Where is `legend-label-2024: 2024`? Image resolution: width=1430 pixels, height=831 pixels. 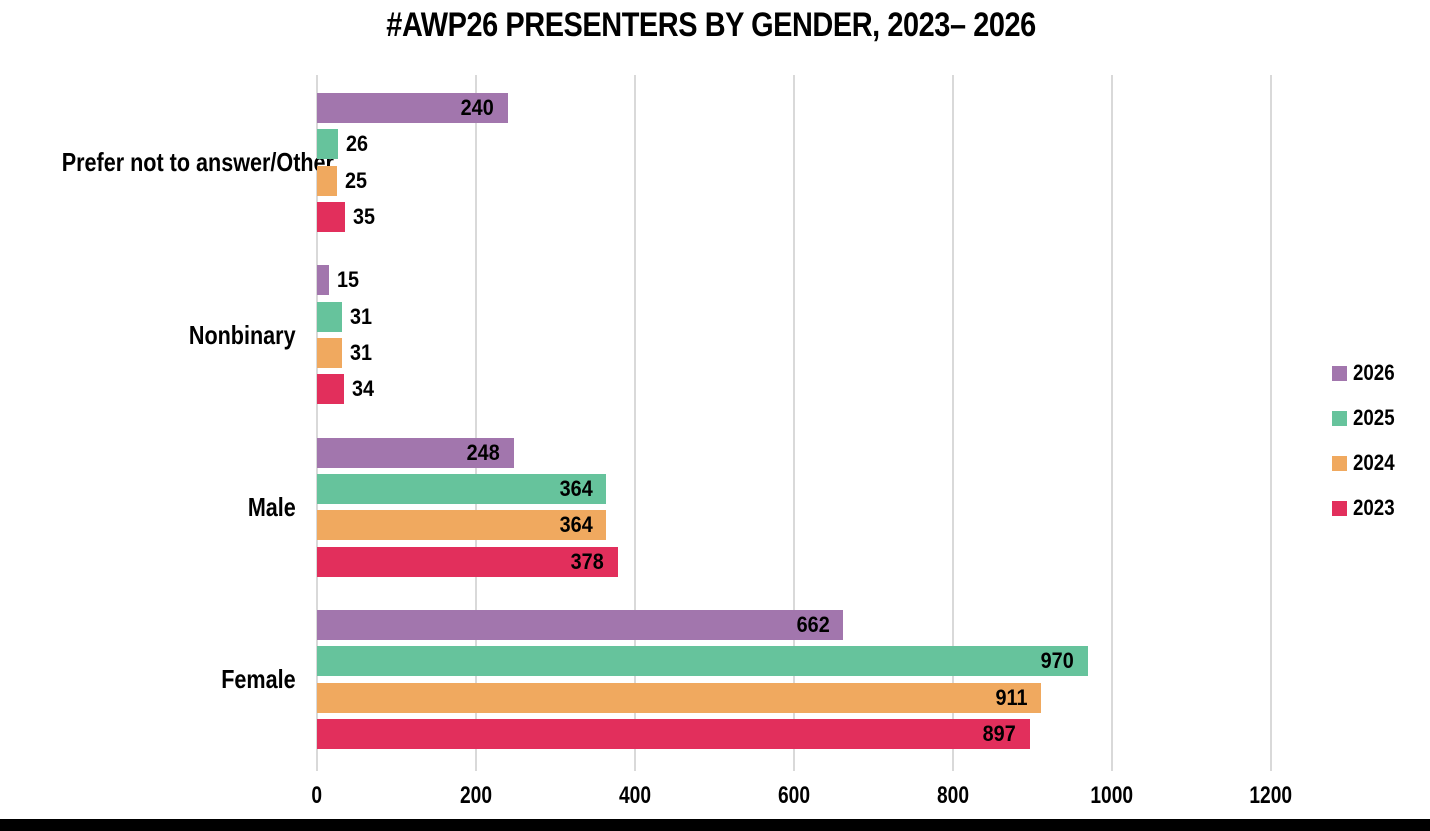 legend-label-2024: 2024 is located at coordinates (1377, 463).